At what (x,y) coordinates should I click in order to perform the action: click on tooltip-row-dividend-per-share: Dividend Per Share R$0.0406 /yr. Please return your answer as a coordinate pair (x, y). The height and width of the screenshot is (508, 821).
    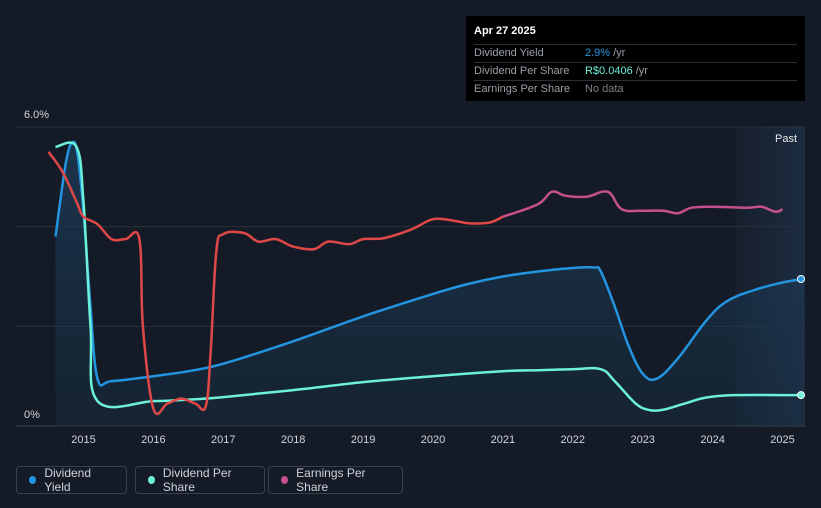
    Looking at the image, I should click on (635, 72).